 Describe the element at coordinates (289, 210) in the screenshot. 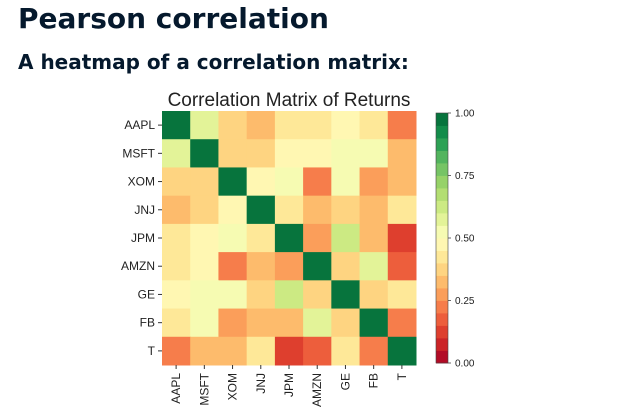

I see `heatmap-cell-jnj-jpm` at that location.